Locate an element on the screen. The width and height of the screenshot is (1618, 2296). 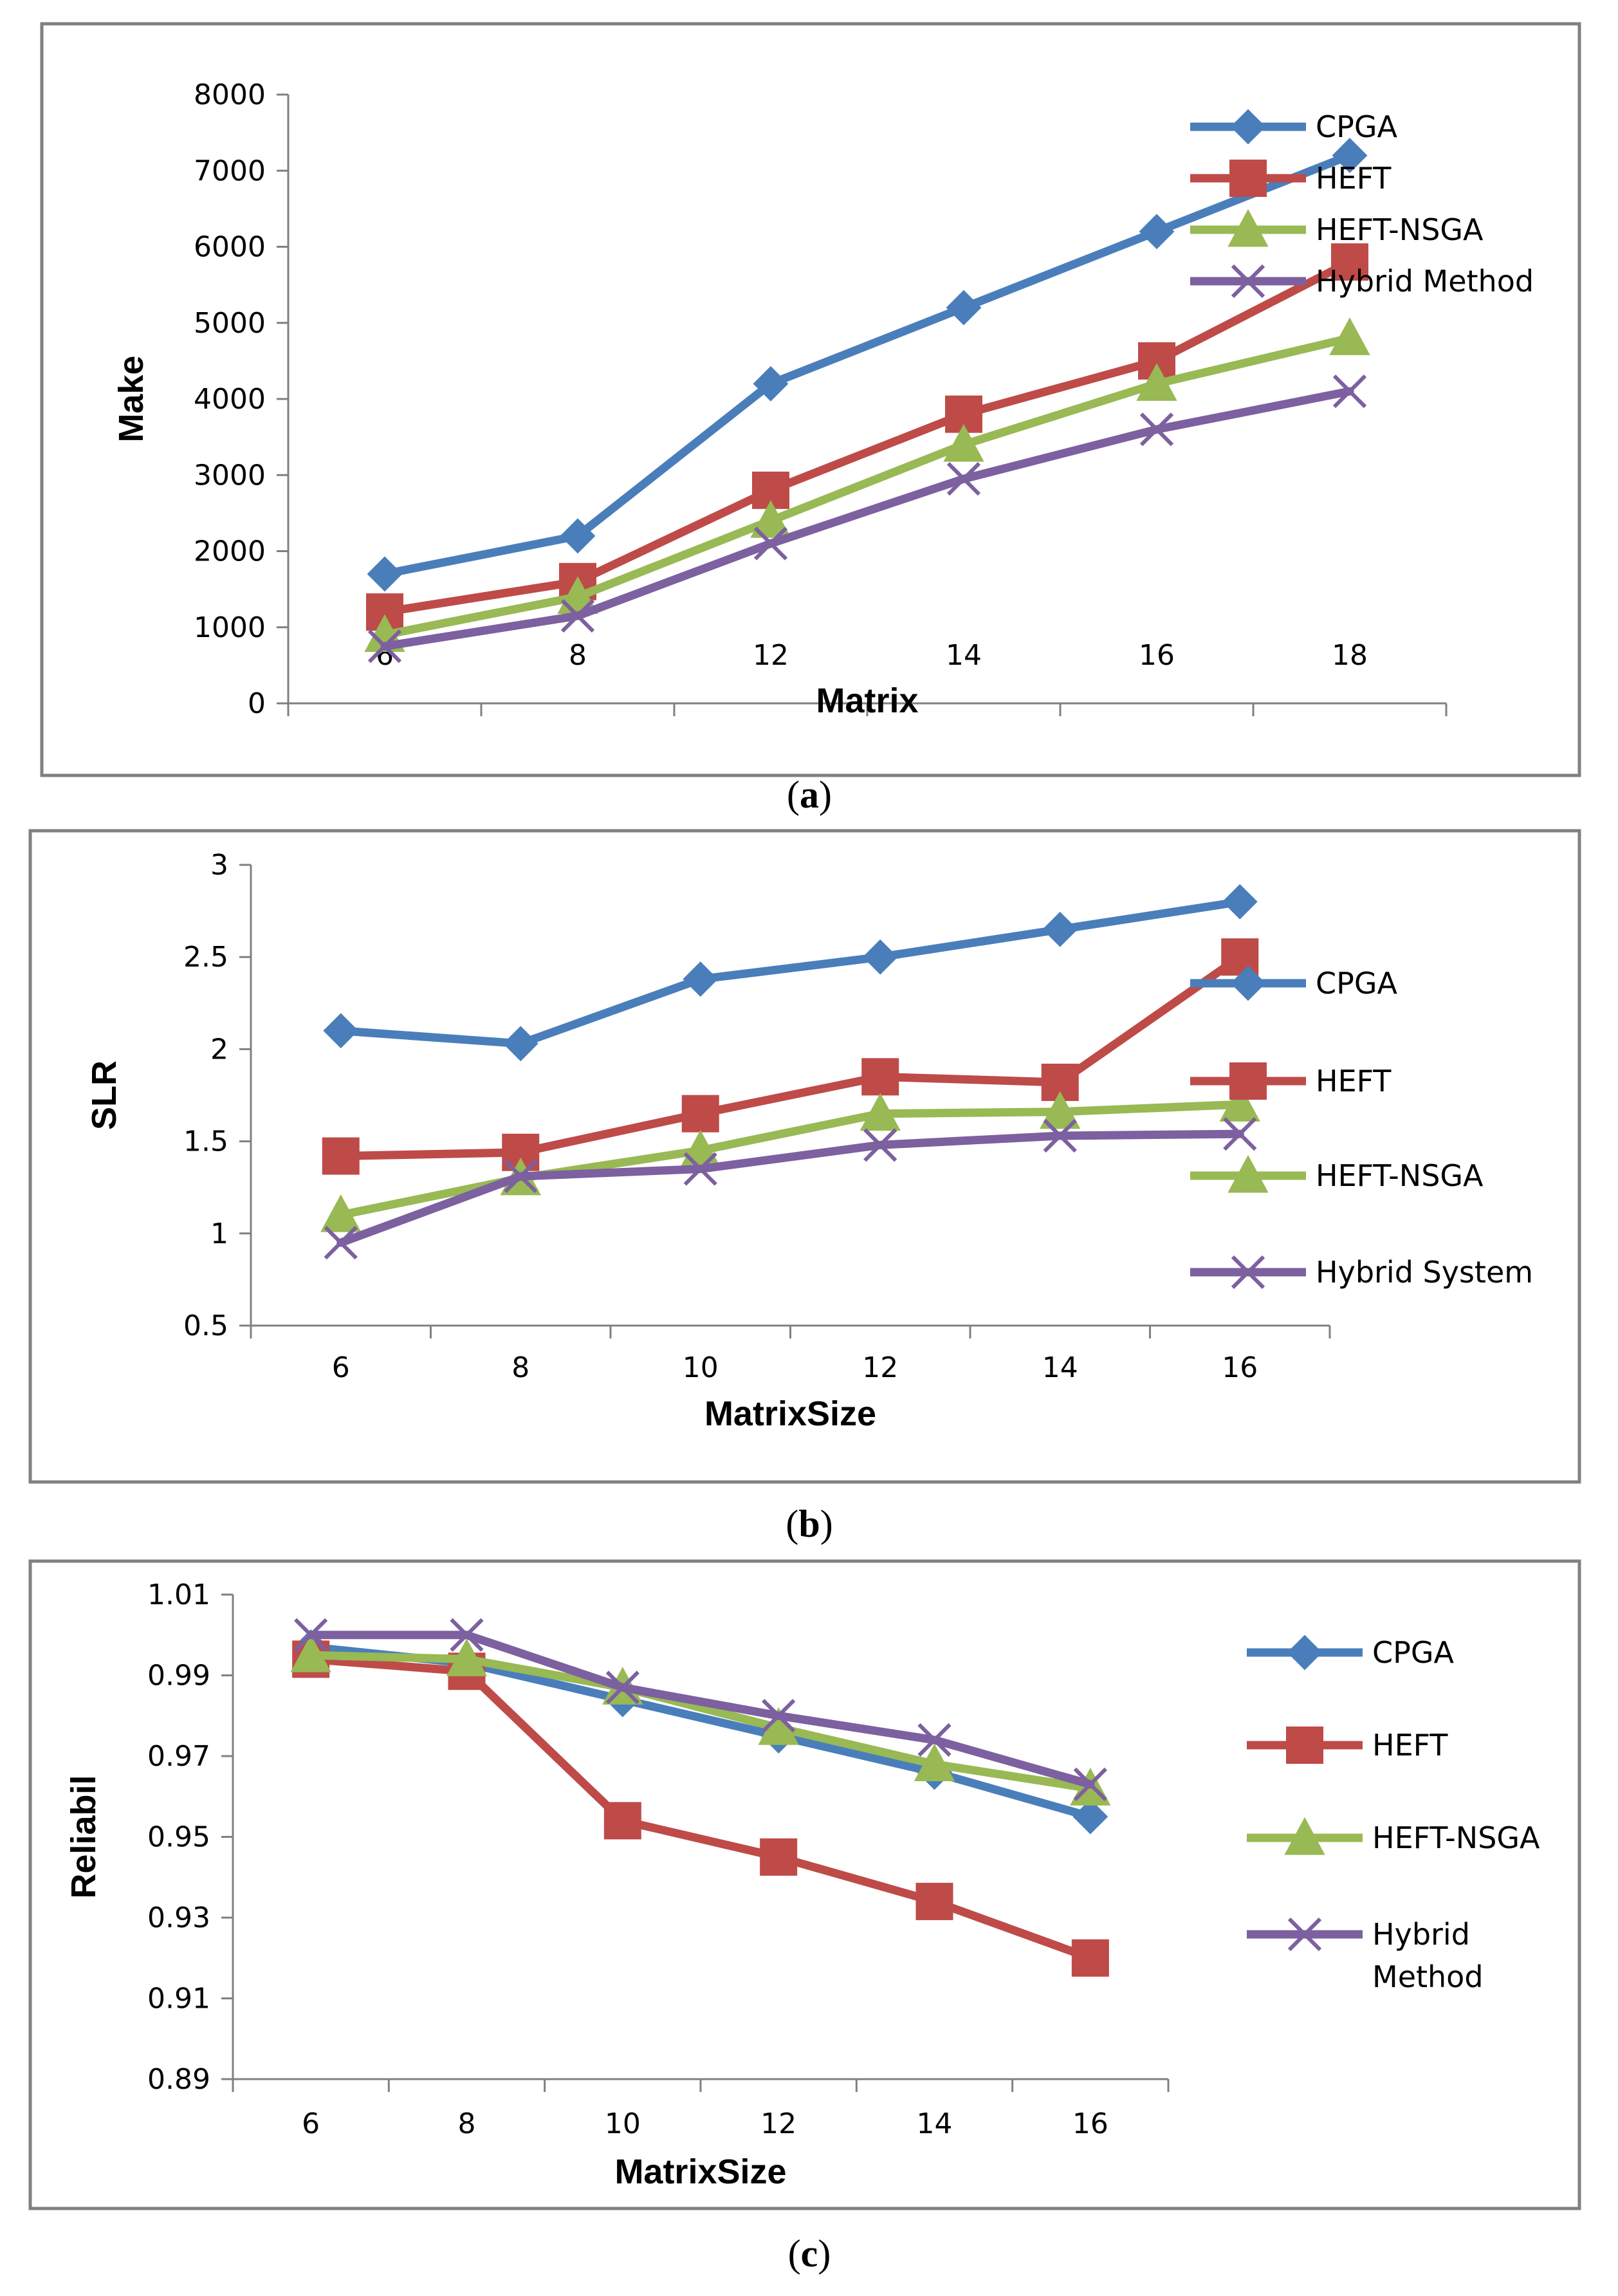
legend-label: Method is located at coordinates (1428, 1976).